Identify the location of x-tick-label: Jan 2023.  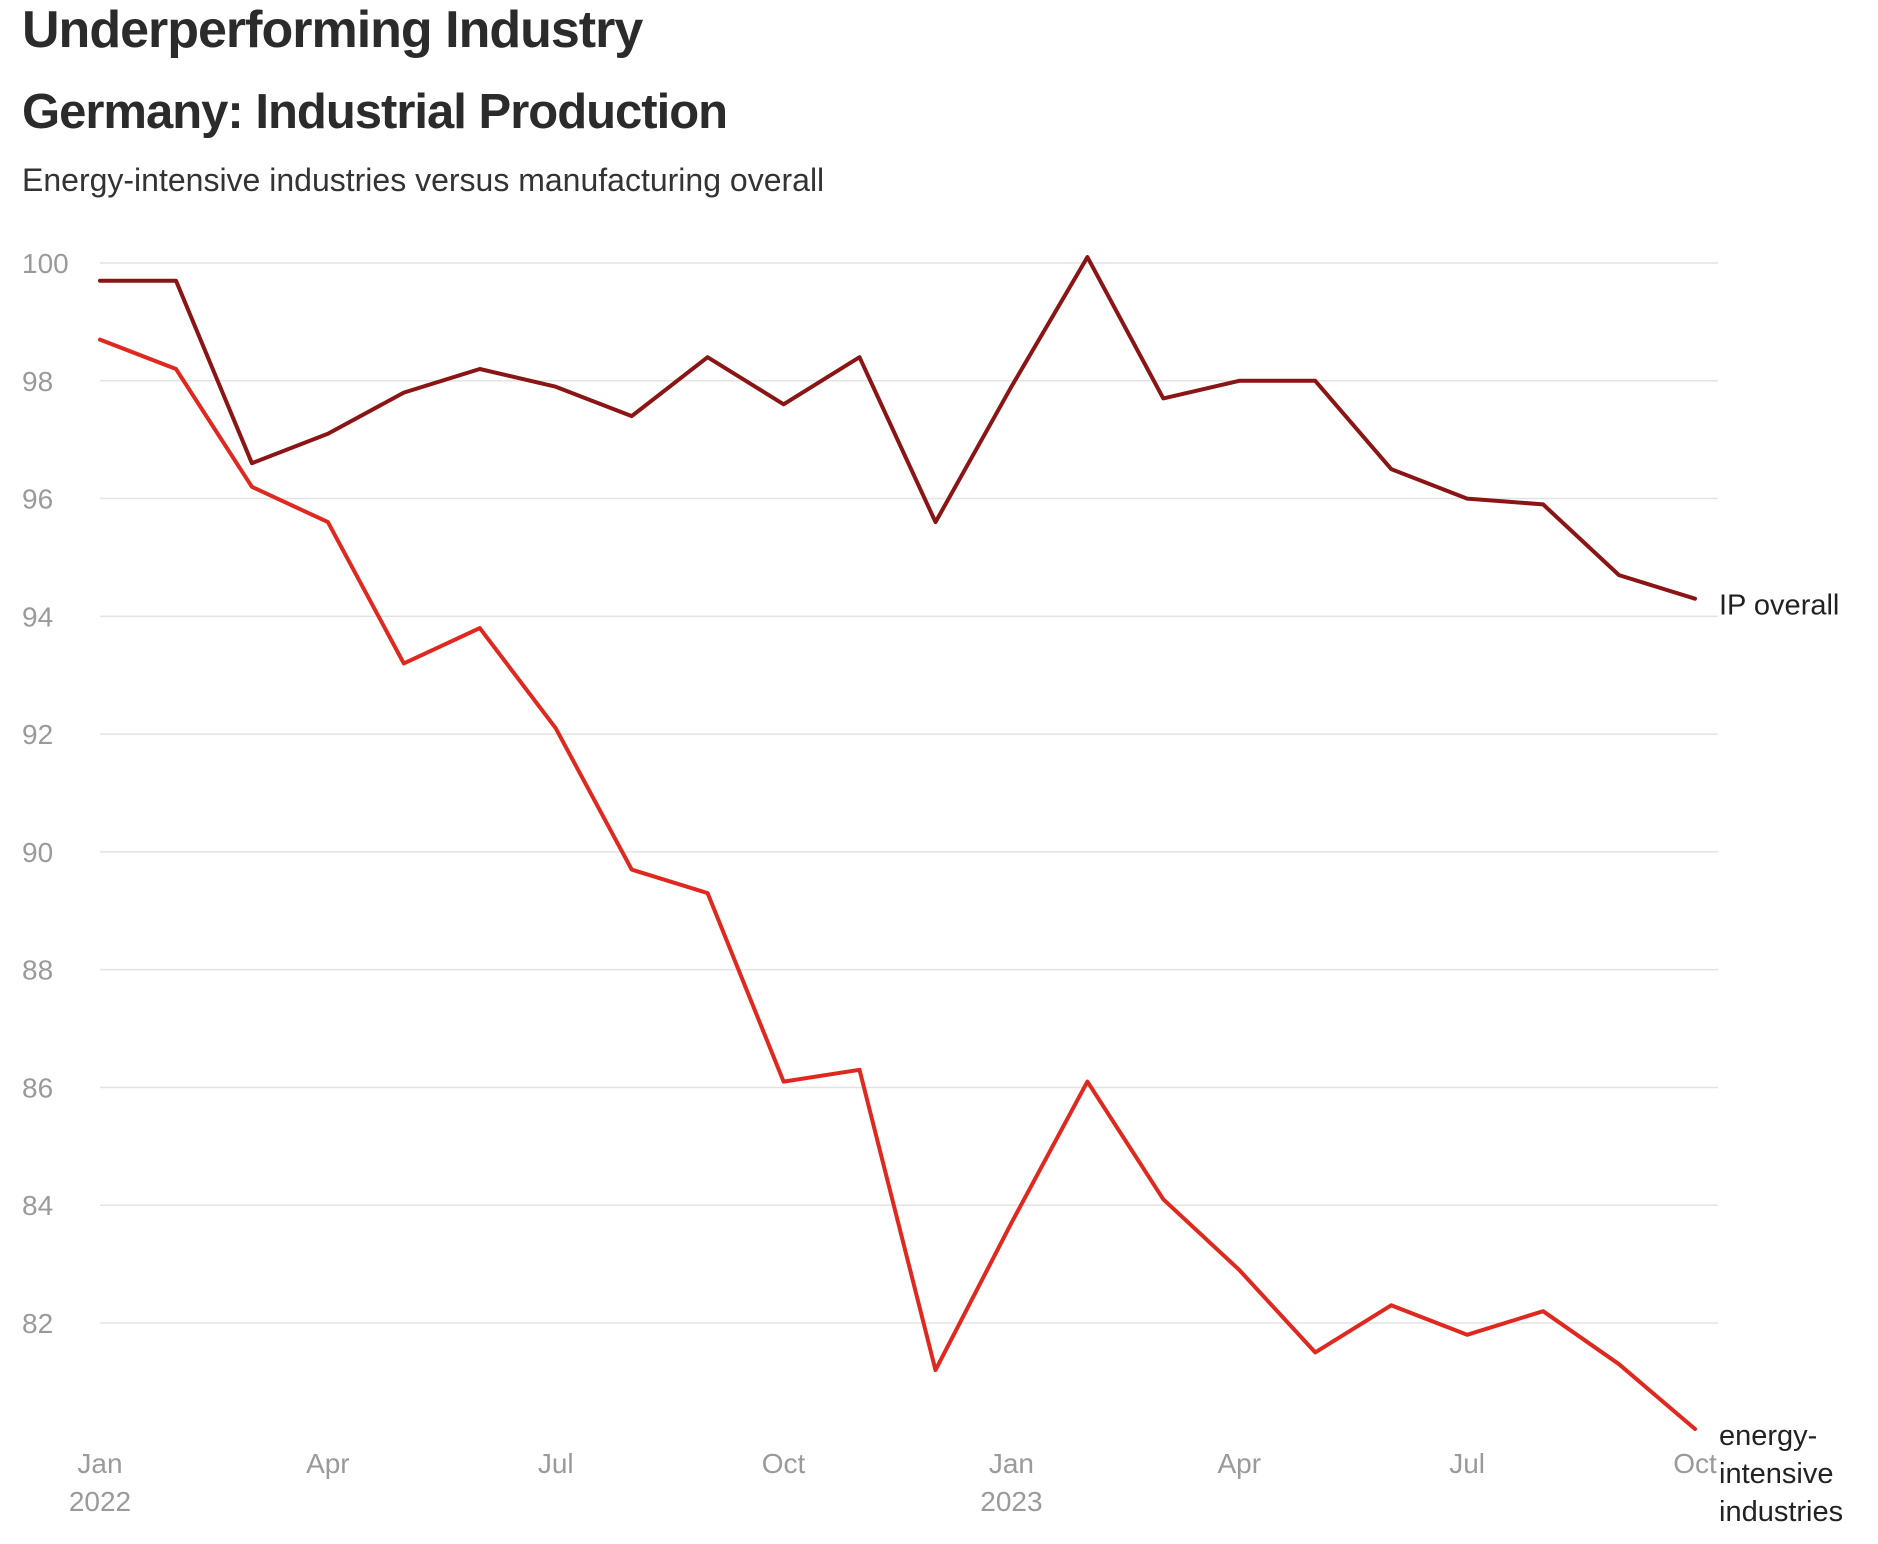
(1011, 1482).